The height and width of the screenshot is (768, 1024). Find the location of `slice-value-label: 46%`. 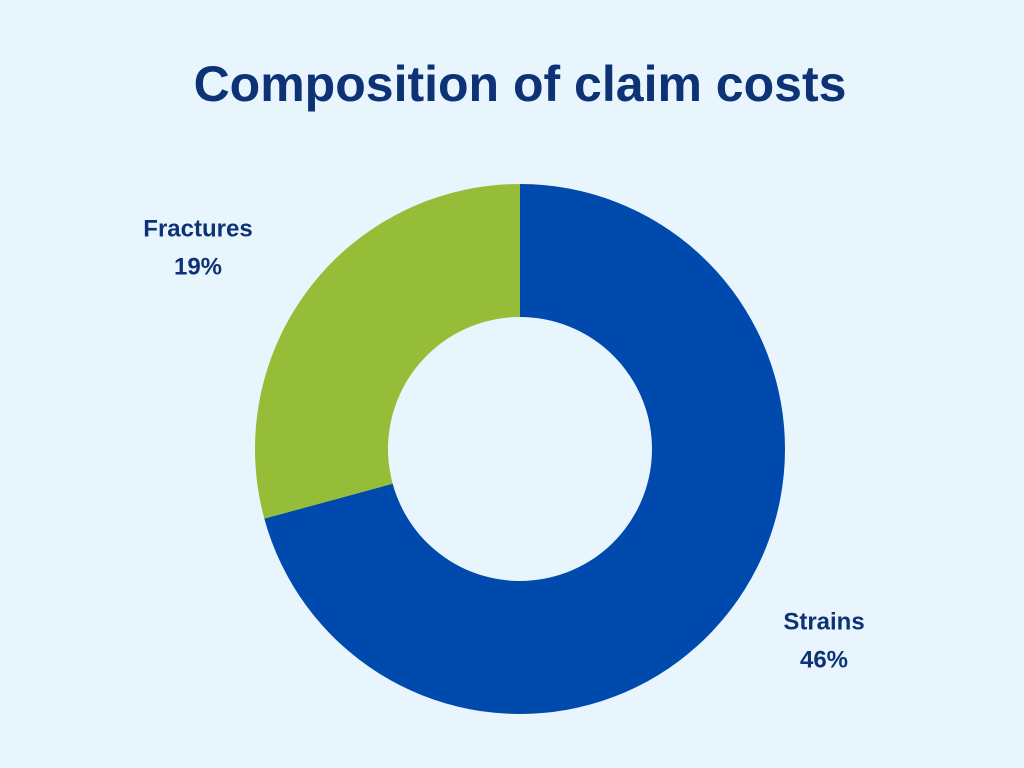

slice-value-label: 46% is located at coordinates (824, 659).